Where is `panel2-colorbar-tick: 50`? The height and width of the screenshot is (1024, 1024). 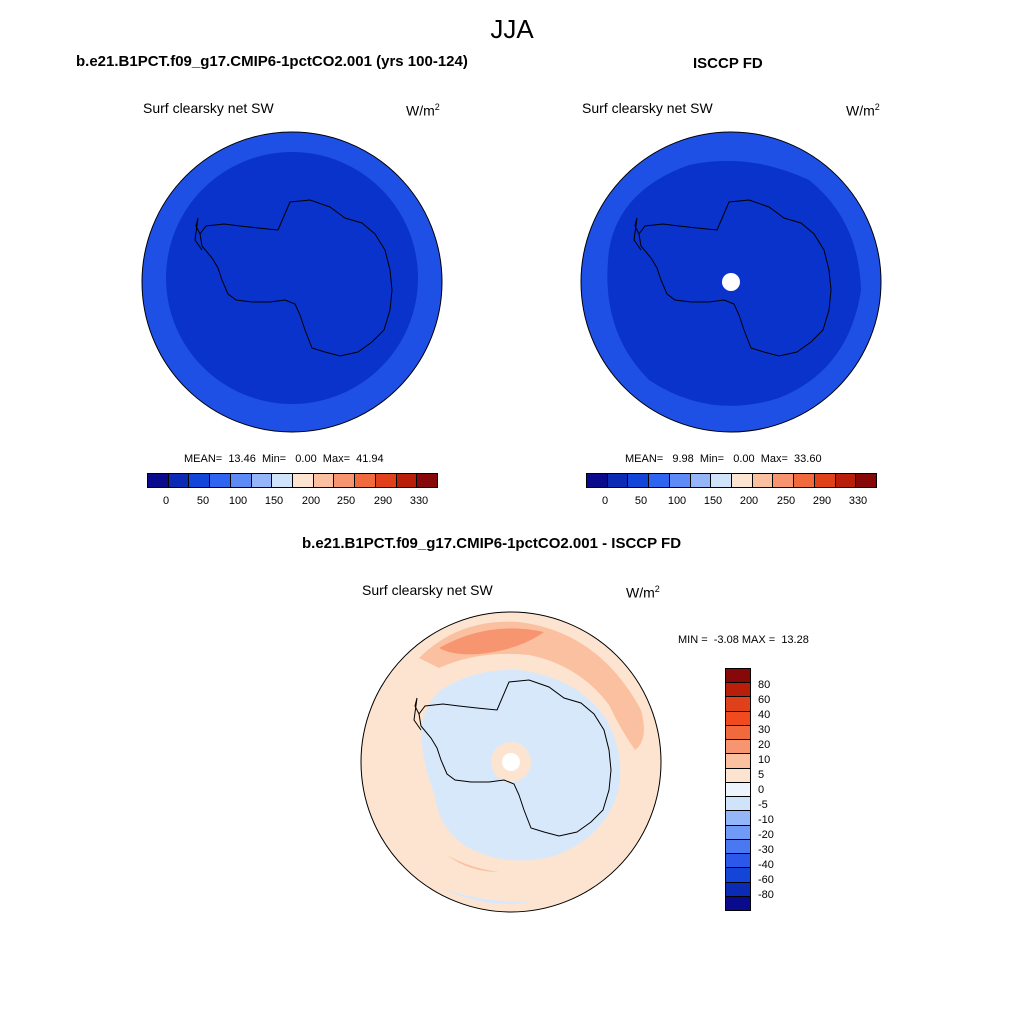 panel2-colorbar-tick: 50 is located at coordinates (641, 501).